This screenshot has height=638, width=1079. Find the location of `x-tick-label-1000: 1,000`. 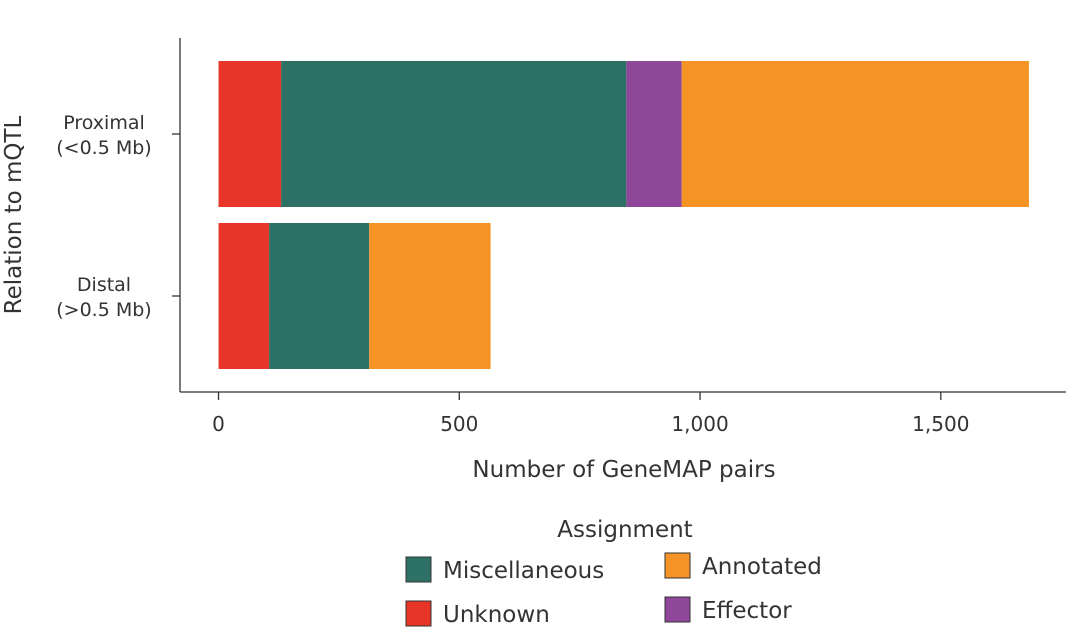

x-tick-label-1000: 1,000 is located at coordinates (699, 424).